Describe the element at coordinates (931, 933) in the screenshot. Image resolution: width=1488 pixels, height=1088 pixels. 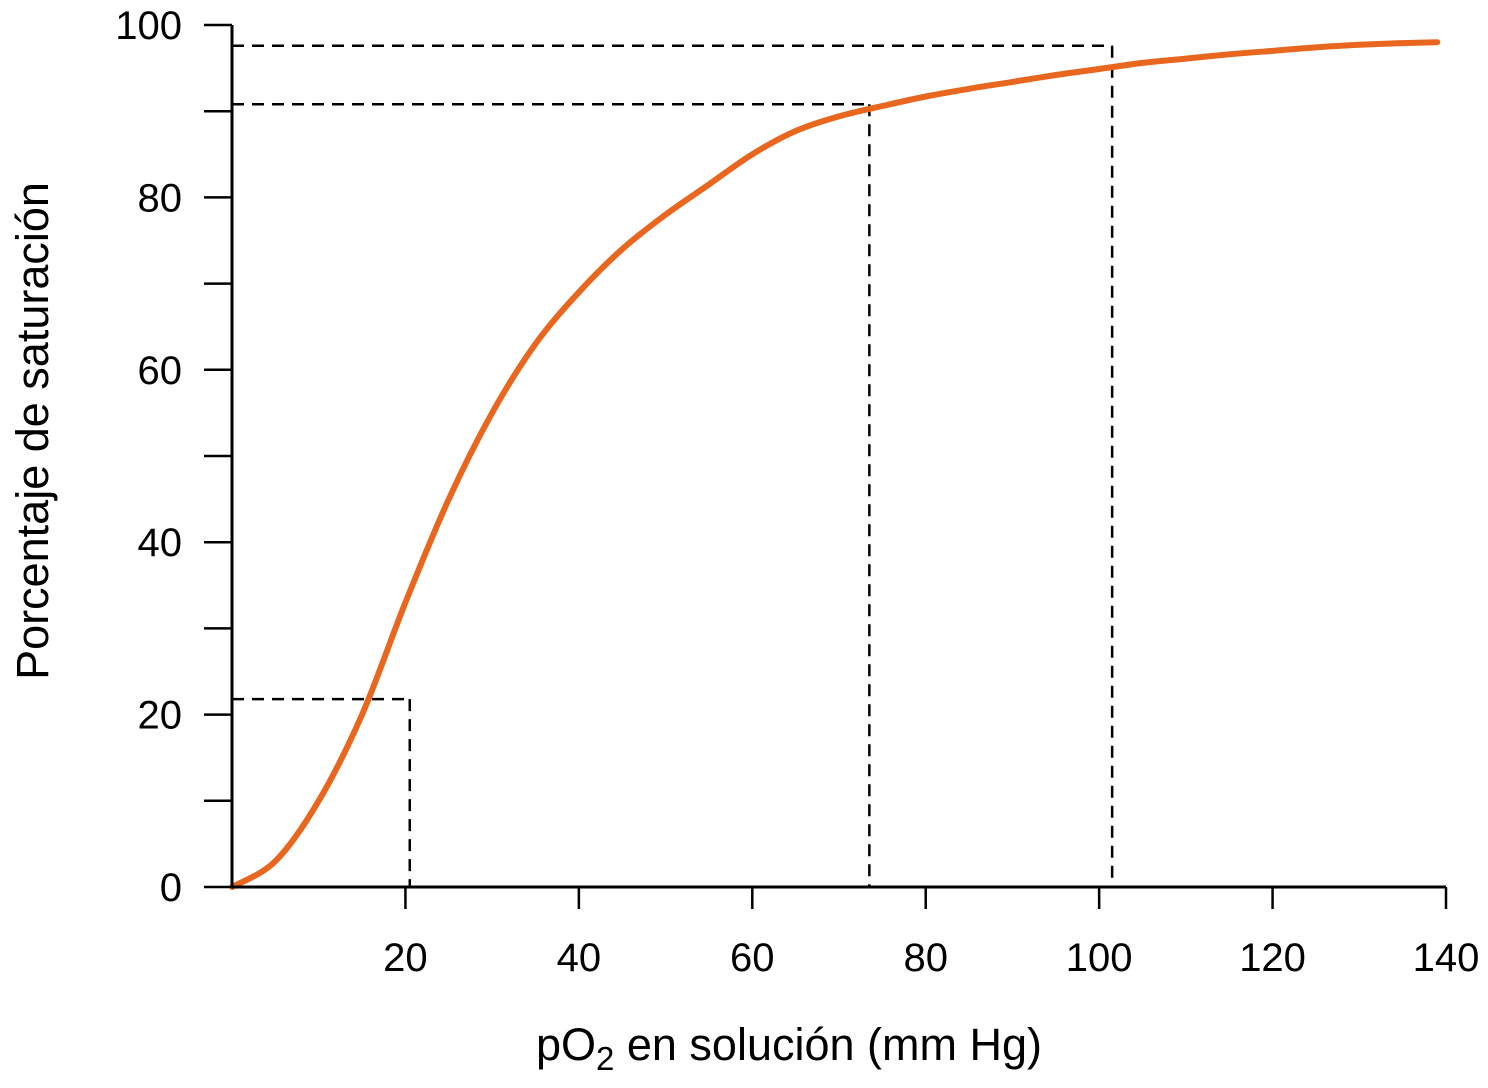
I see `x-axis-ticks: 20 40 60 80 100 120 140` at that location.